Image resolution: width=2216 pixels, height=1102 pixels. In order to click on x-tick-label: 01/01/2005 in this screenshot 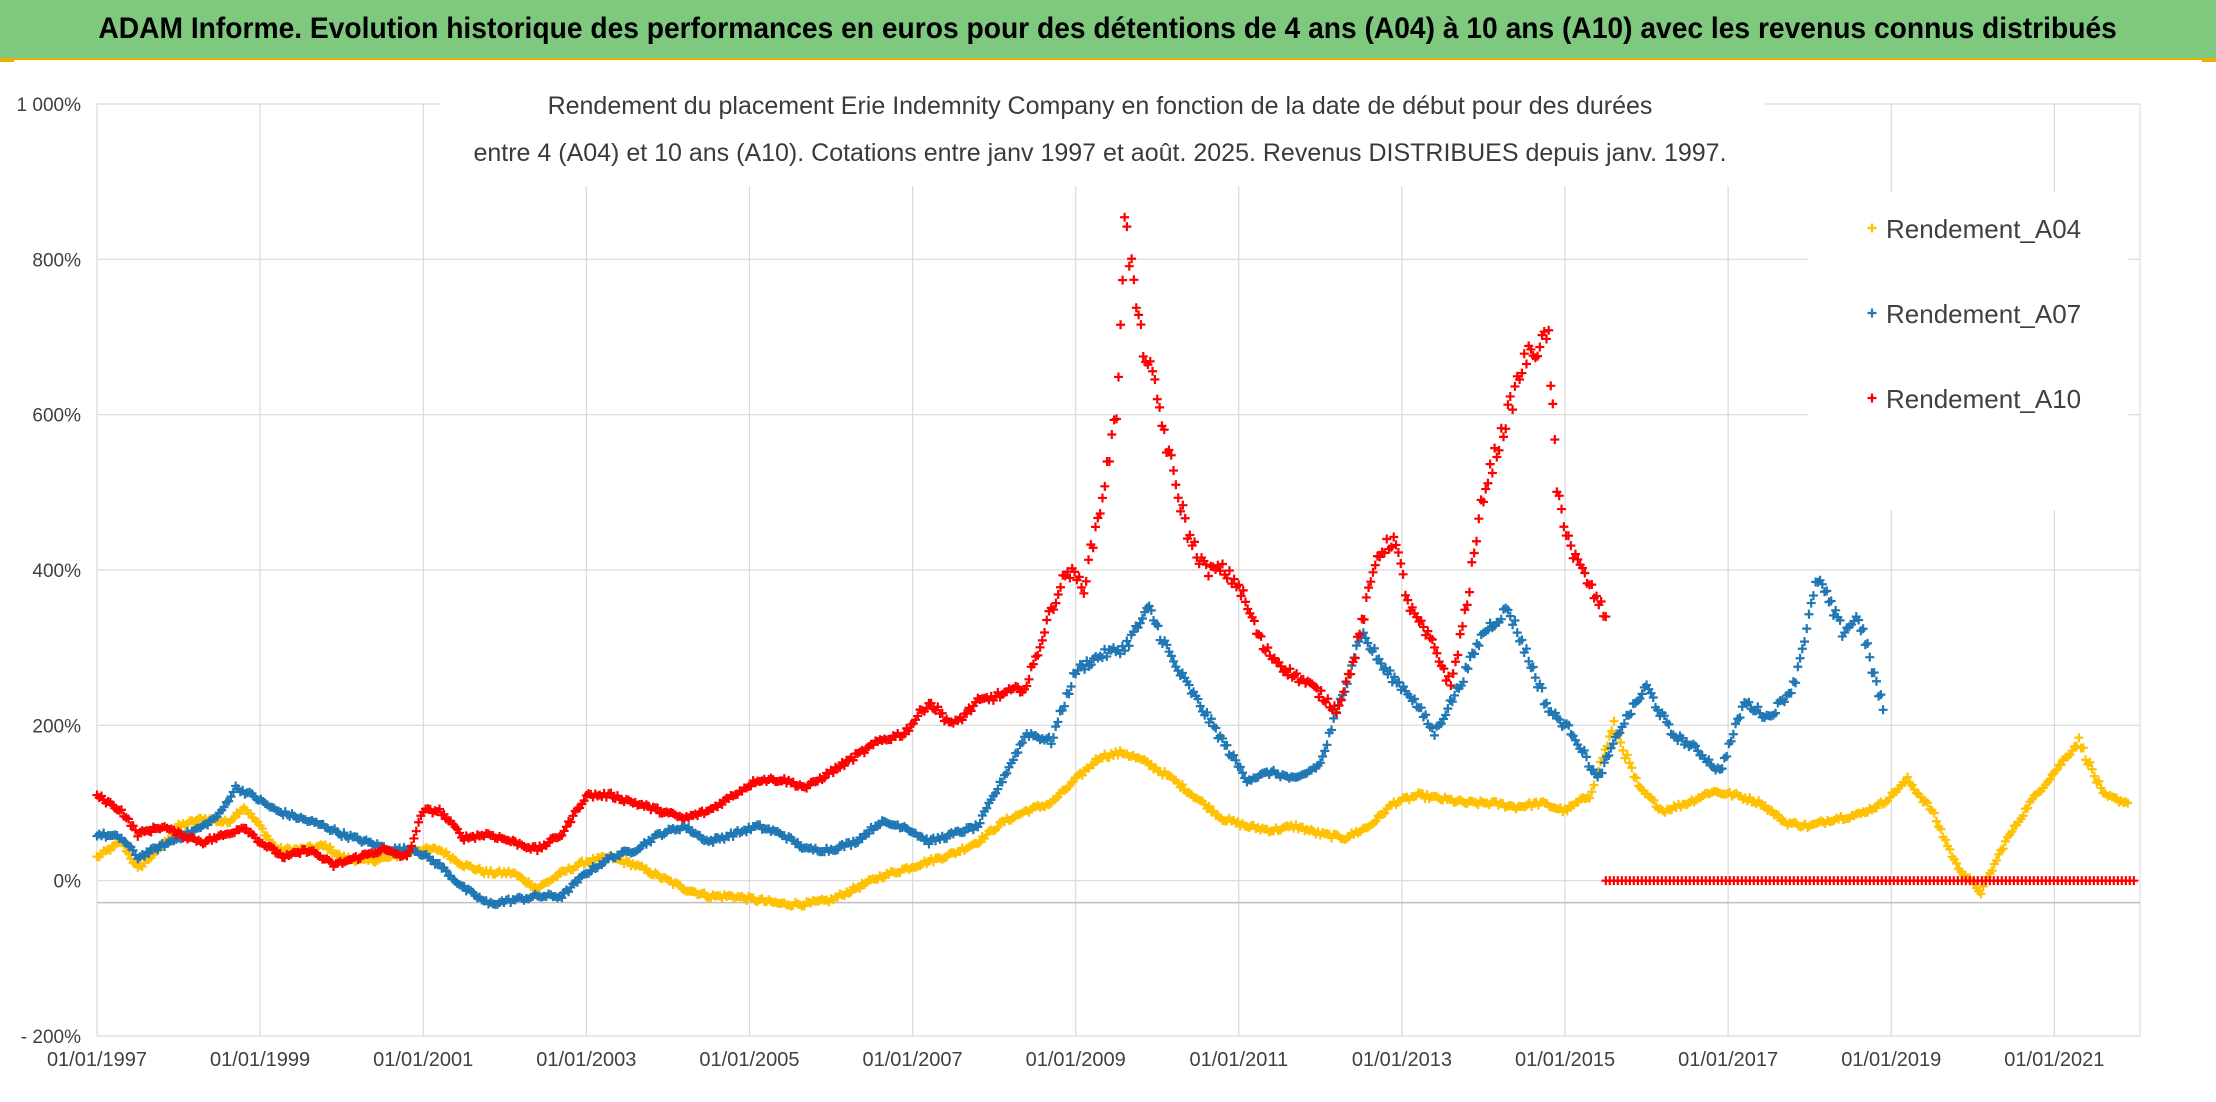, I will do `click(749, 1060)`.